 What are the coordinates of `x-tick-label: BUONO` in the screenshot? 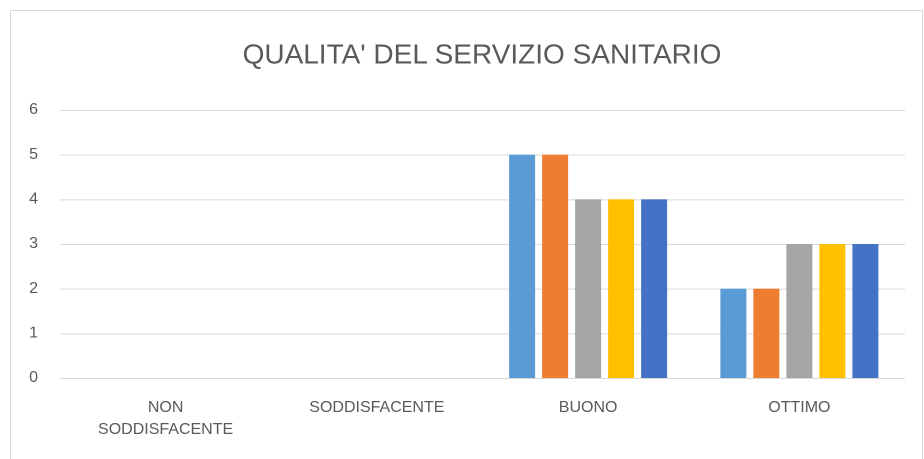 It's located at (588, 407).